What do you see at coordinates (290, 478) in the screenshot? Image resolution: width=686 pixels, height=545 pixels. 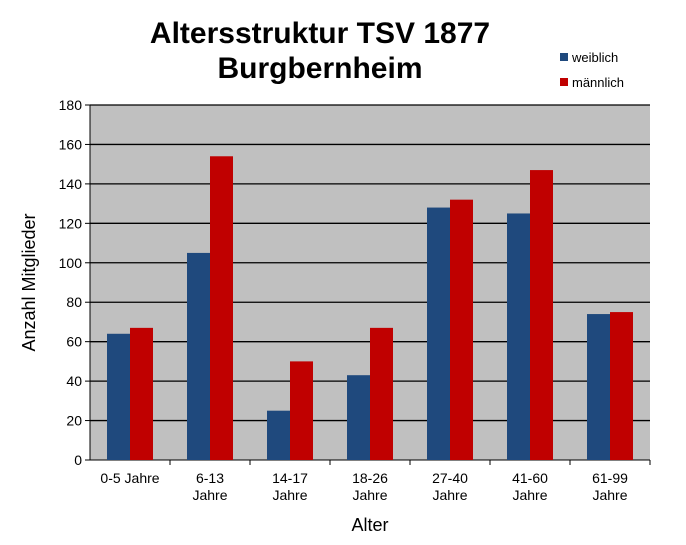 I see `x-tick-label: 14-17` at bounding box center [290, 478].